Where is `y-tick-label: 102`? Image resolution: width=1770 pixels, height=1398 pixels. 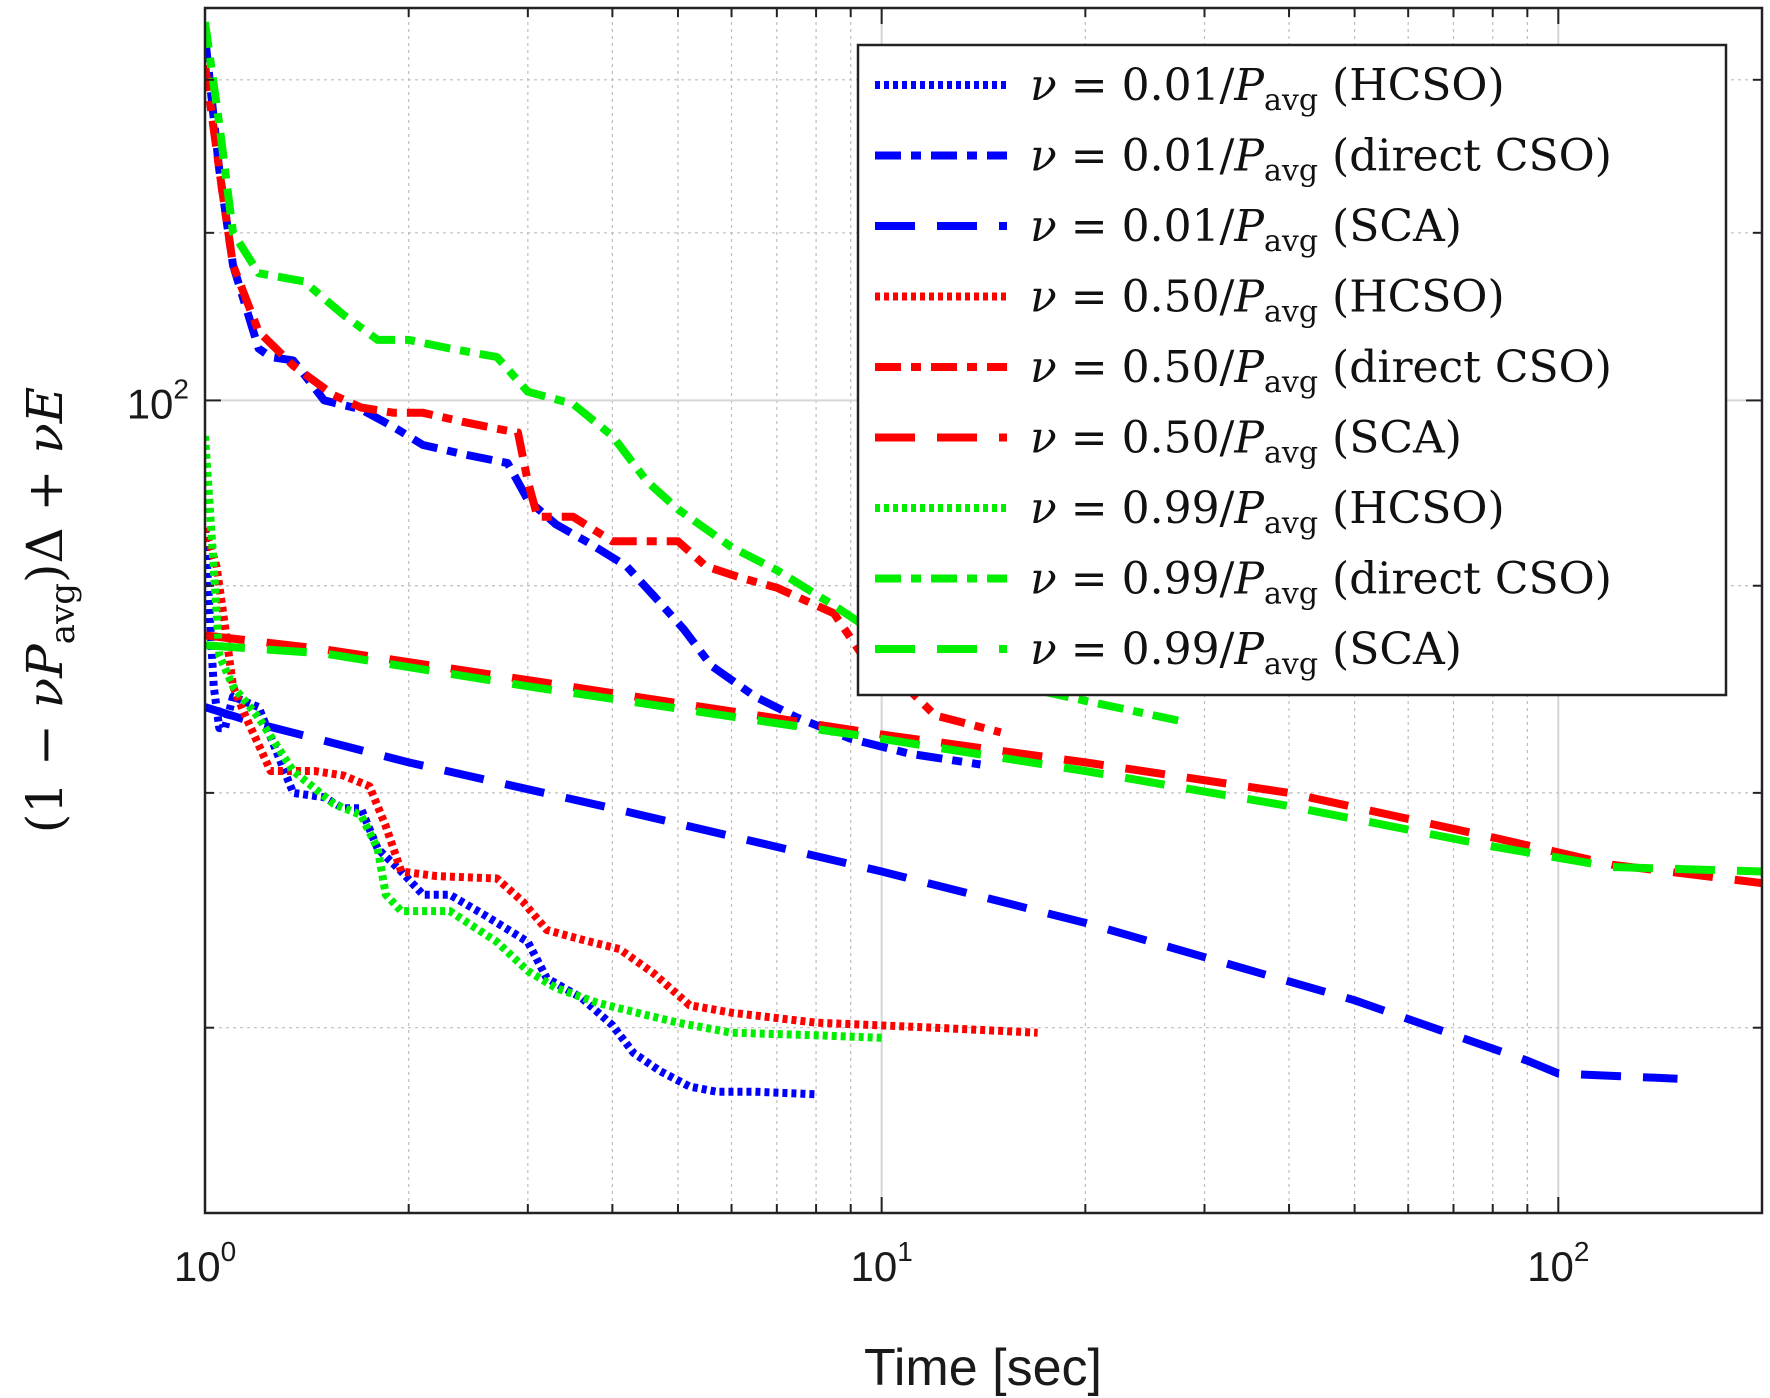
y-tick-label: 102 is located at coordinates (158, 400).